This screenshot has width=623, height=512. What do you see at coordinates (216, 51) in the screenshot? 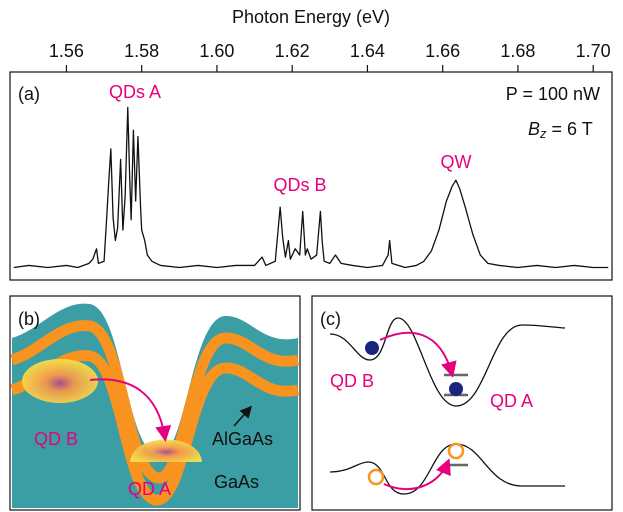
I see `x-tick-label: 1.60` at bounding box center [216, 51].